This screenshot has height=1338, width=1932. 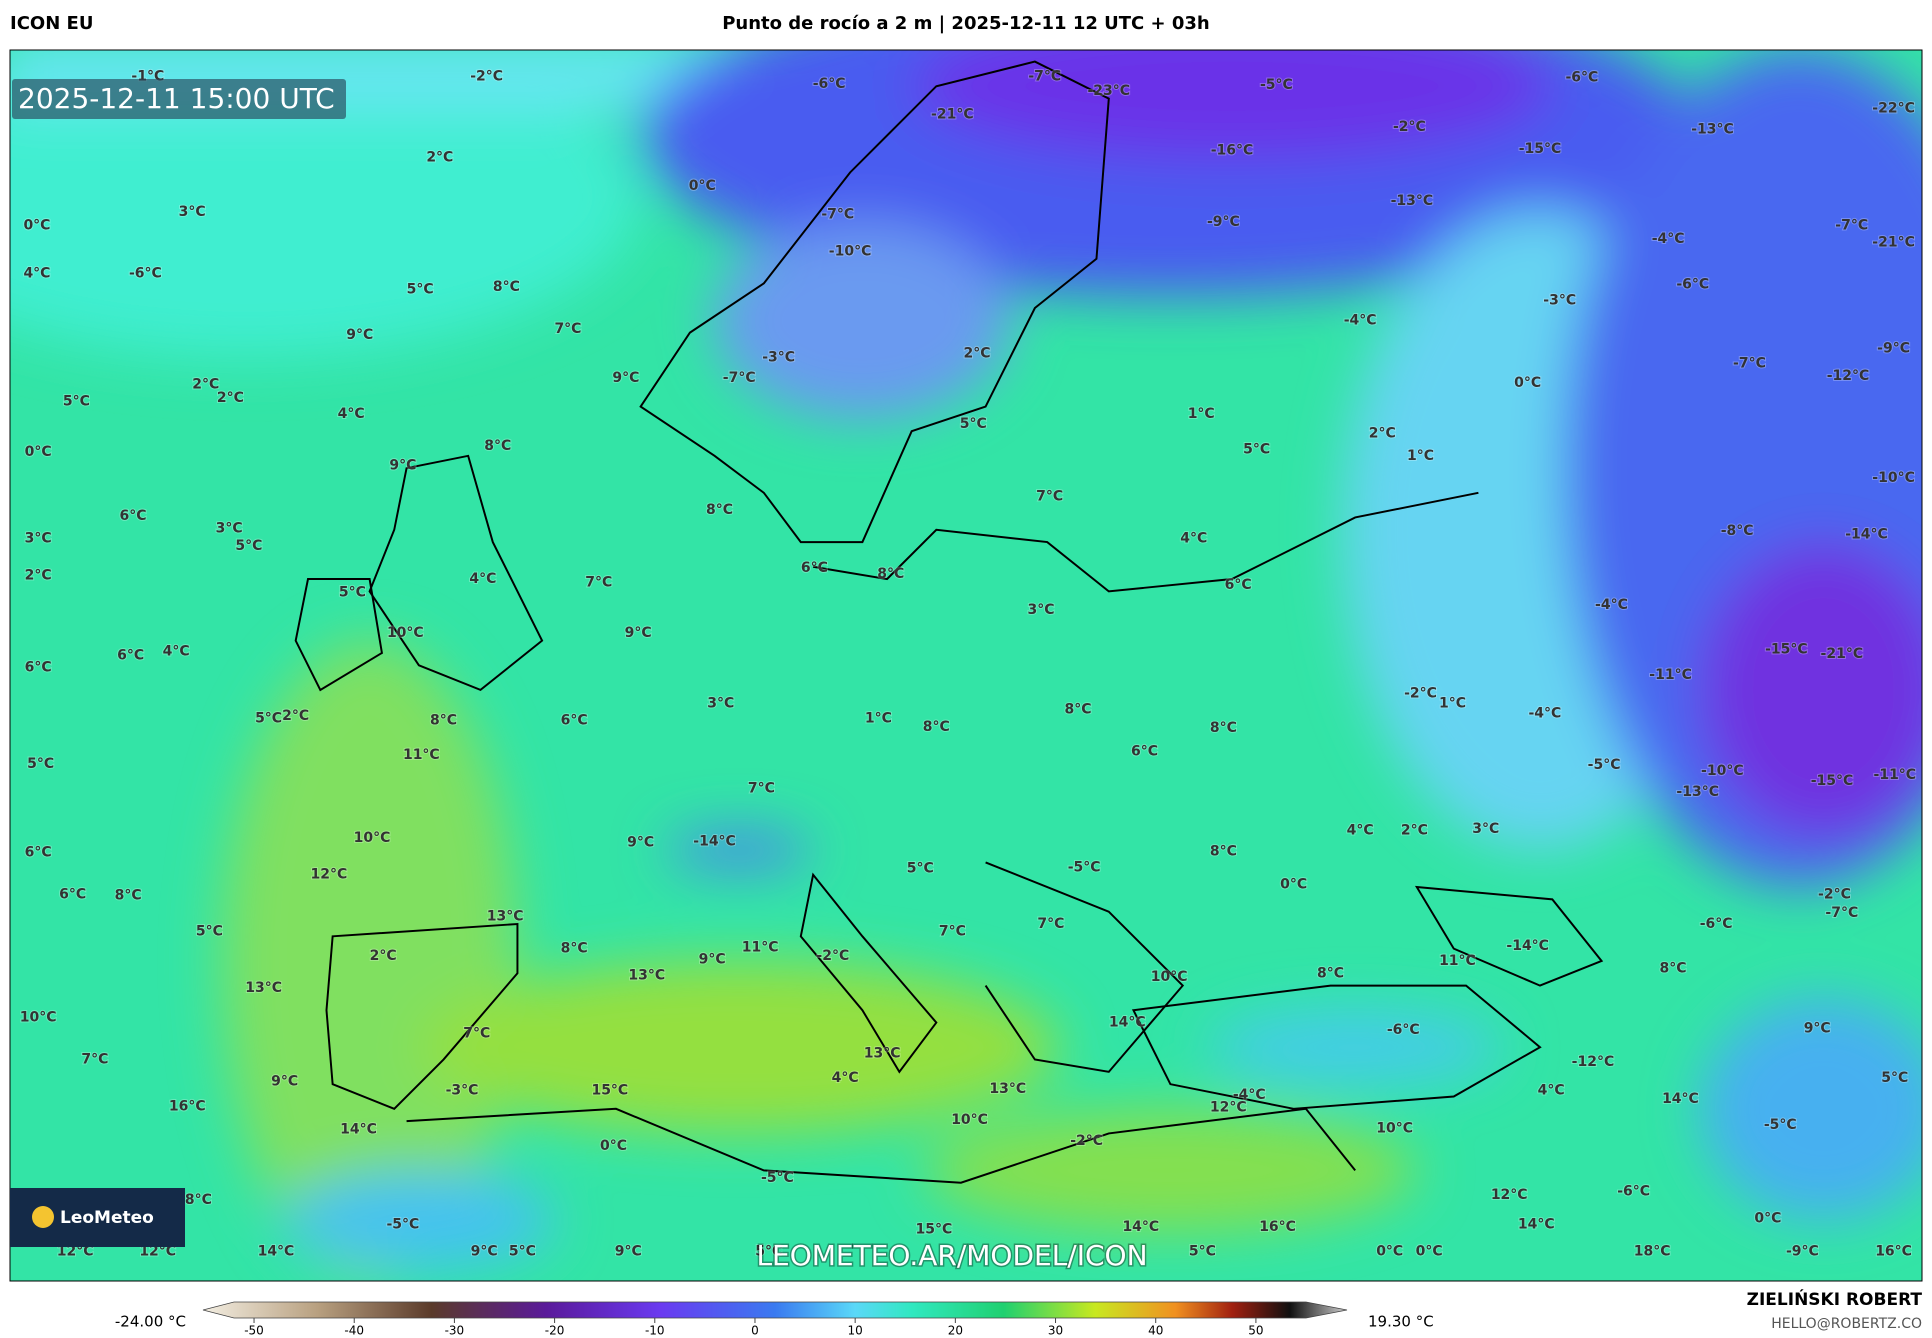 What do you see at coordinates (1893, 108) in the screenshot?
I see `dewpoint-label: -22°C` at bounding box center [1893, 108].